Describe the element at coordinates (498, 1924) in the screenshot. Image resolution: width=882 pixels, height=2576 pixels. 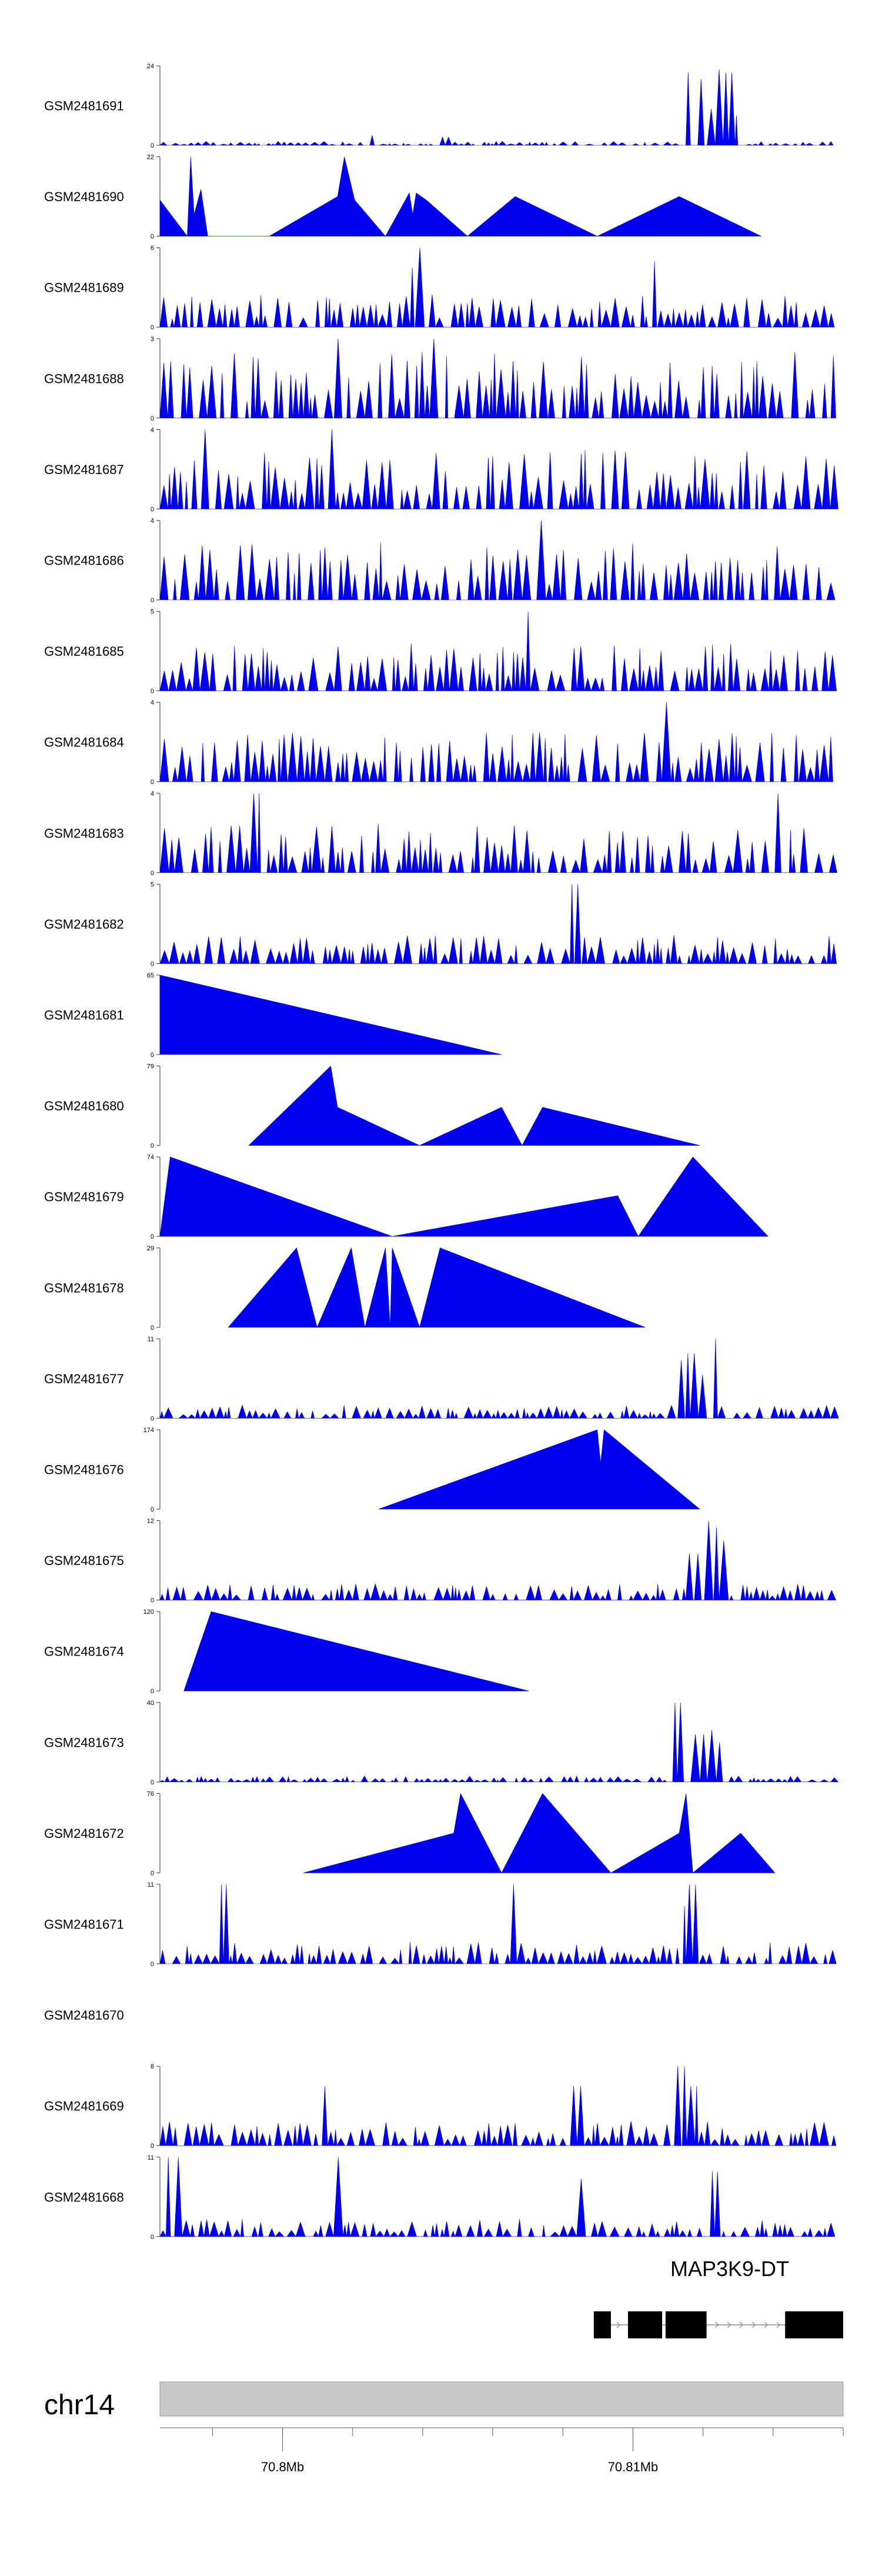
I see `signal-area-GSM2481671` at that location.